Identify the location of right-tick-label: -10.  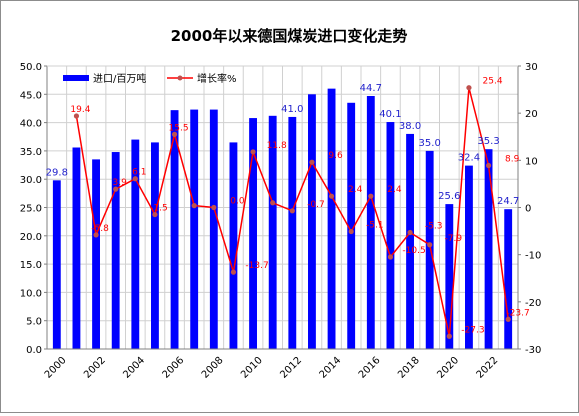
(533, 256).